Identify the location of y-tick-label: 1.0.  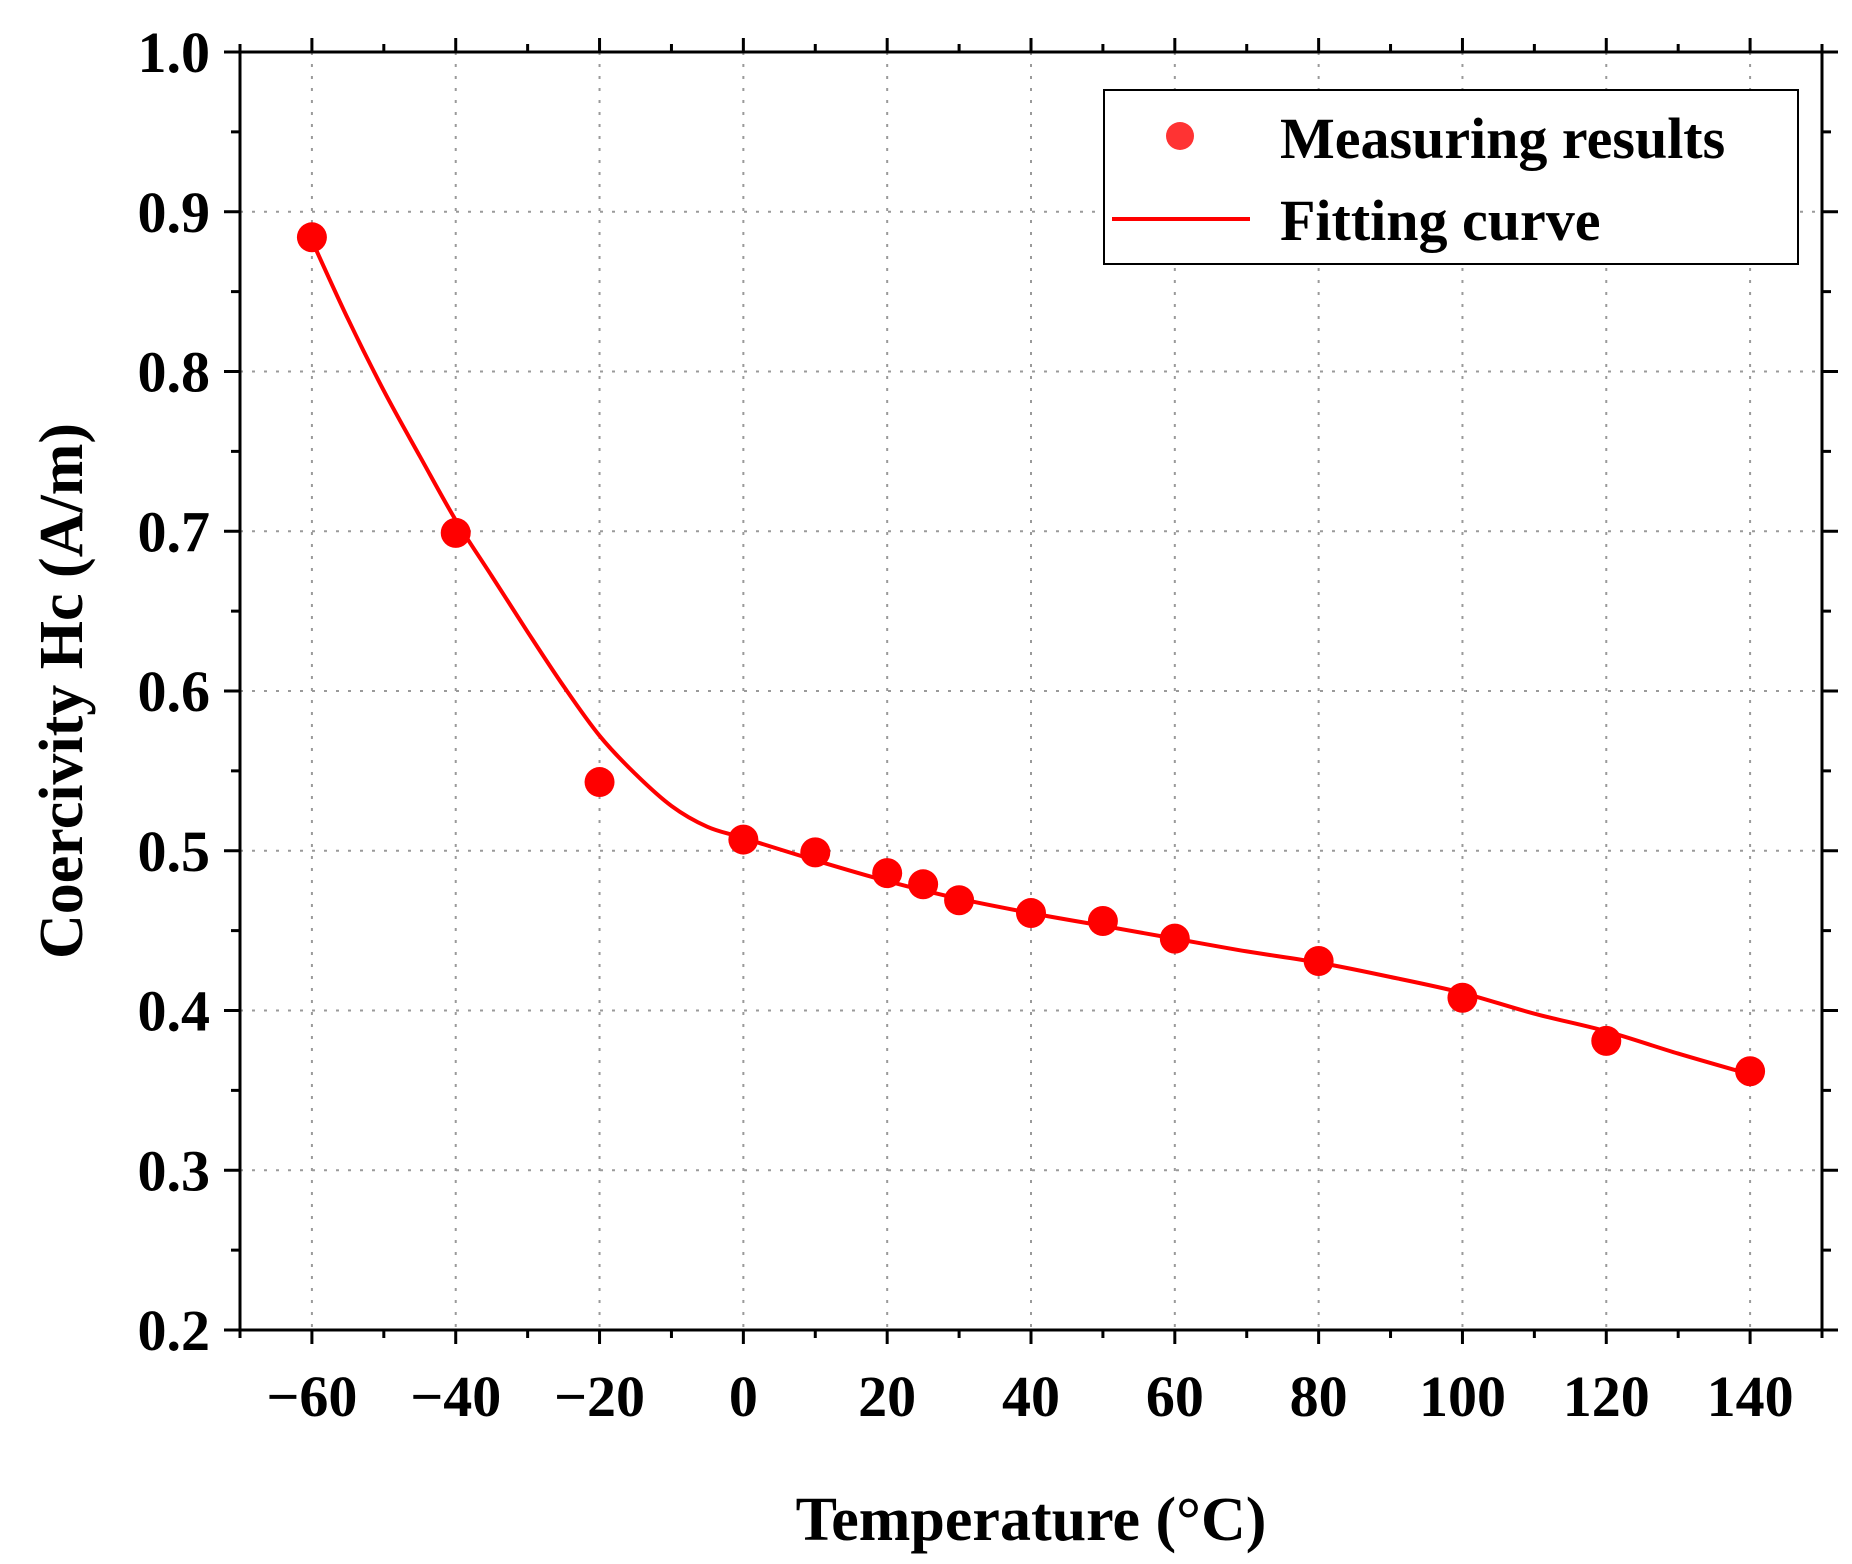
(174, 52).